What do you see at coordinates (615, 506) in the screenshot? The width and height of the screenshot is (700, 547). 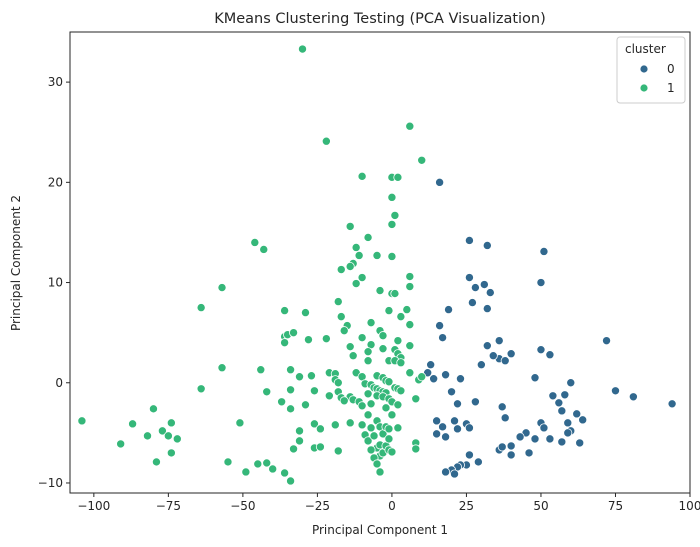 I see `x-tick-label: 75` at bounding box center [615, 506].